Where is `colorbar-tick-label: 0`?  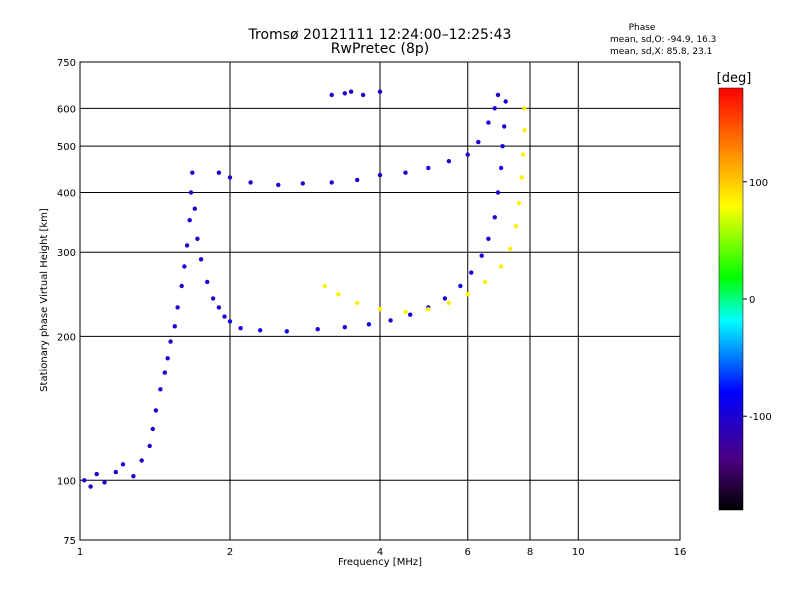 colorbar-tick-label: 0 is located at coordinates (752, 300).